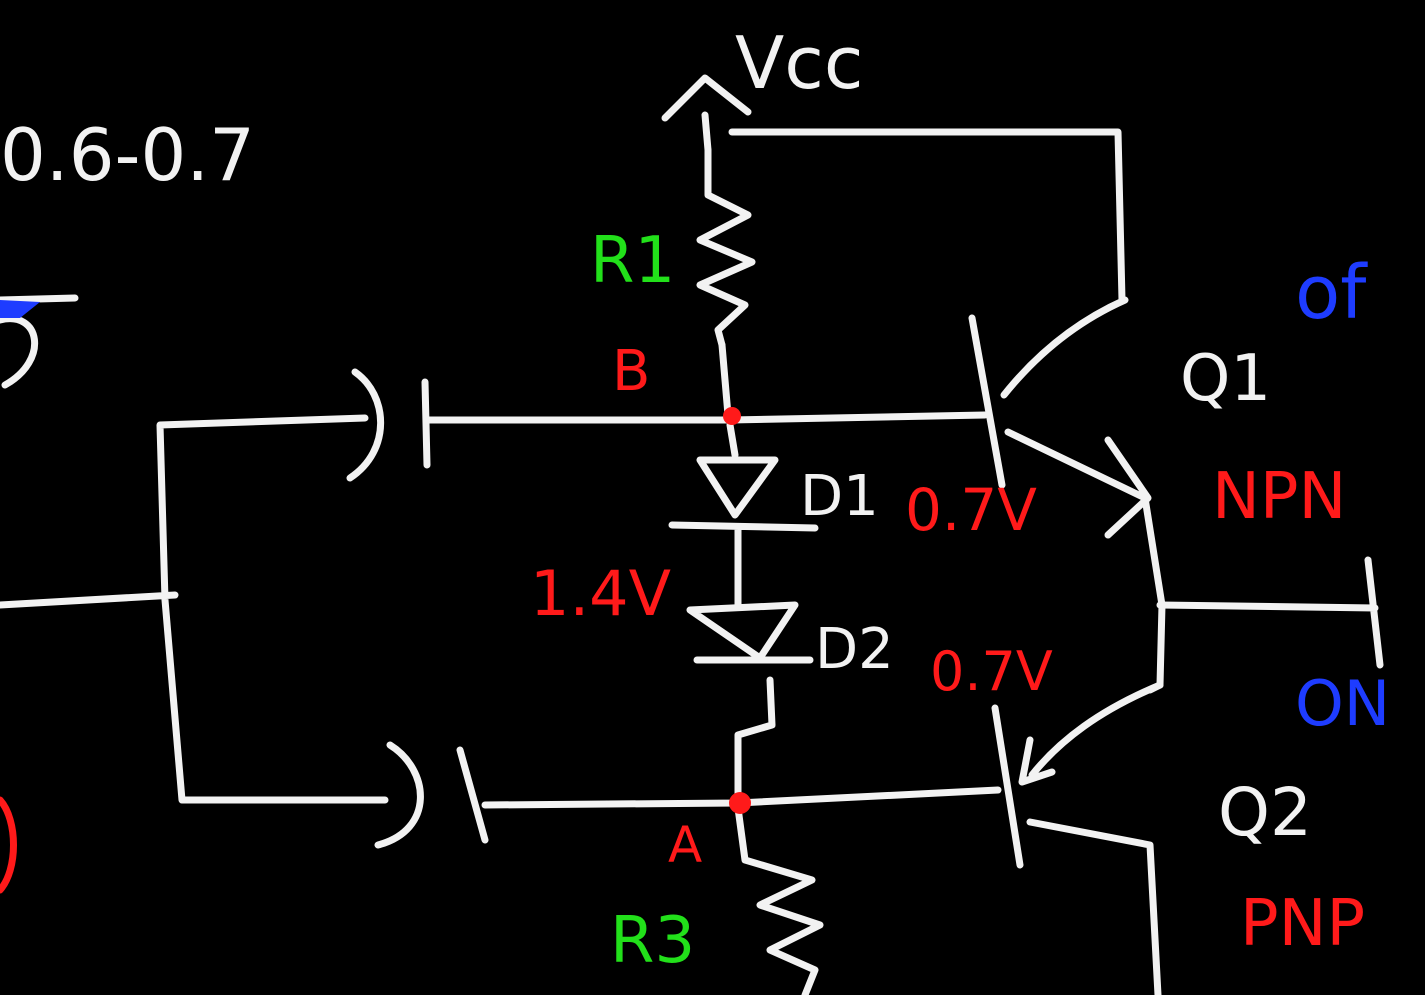  What do you see at coordinates (1302, 924) in the screenshot?
I see `q2-type-label: PNP` at bounding box center [1302, 924].